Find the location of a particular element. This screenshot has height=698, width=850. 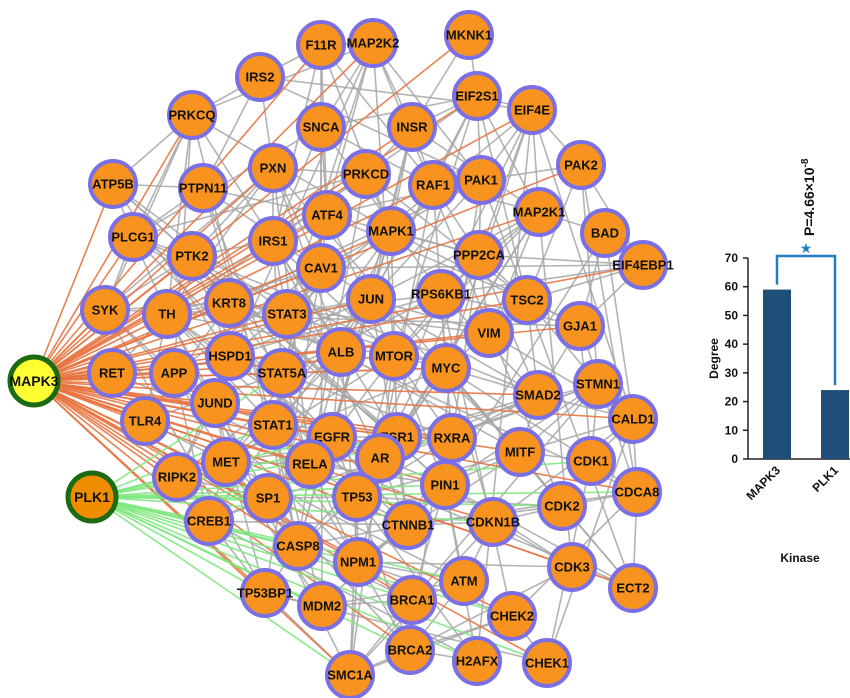

node-eif4e: EIF4E is located at coordinates (532, 110).